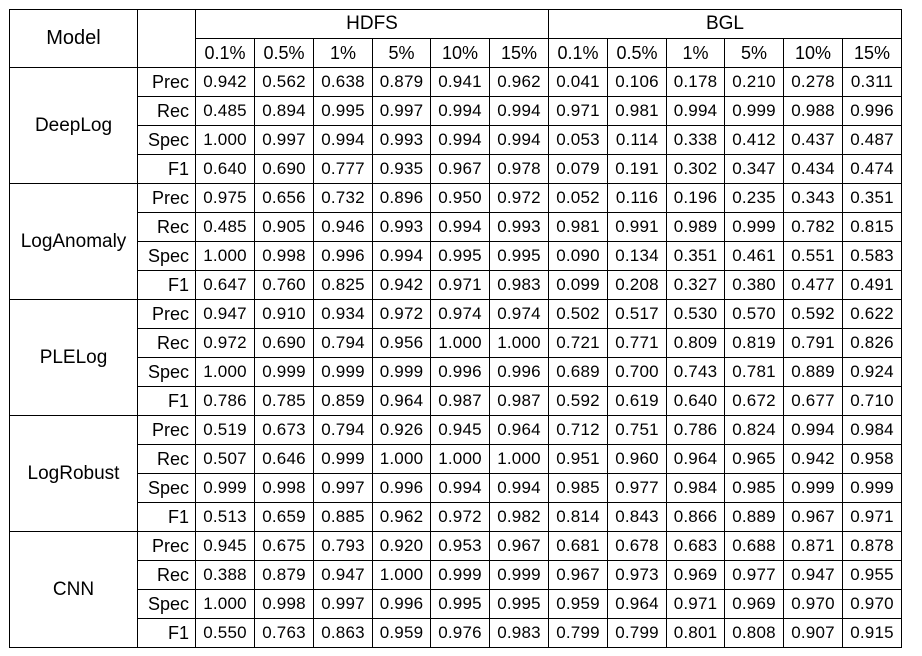 Image resolution: width=922 pixels, height=656 pixels. What do you see at coordinates (284, 517) in the screenshot?
I see `value-cell: 0.659` at bounding box center [284, 517].